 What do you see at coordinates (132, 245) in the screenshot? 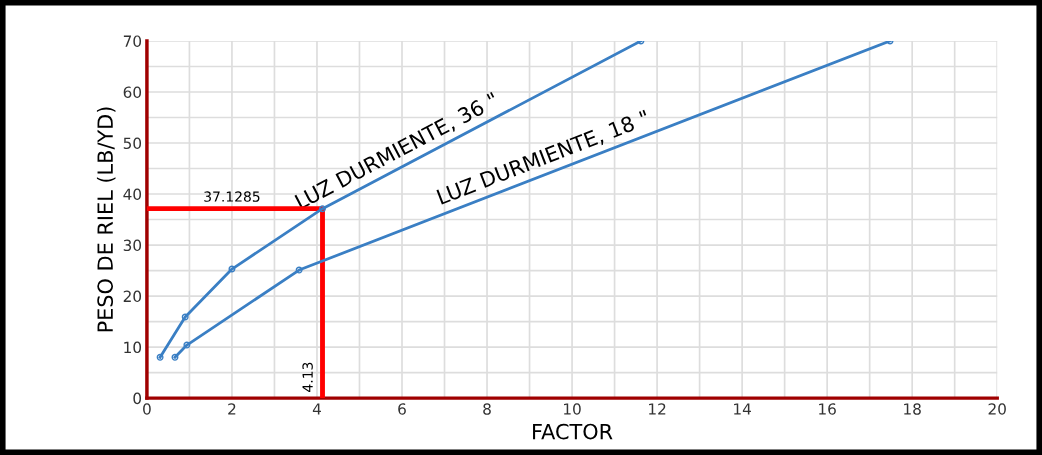
I see `y-tick-label: 30` at bounding box center [132, 245].